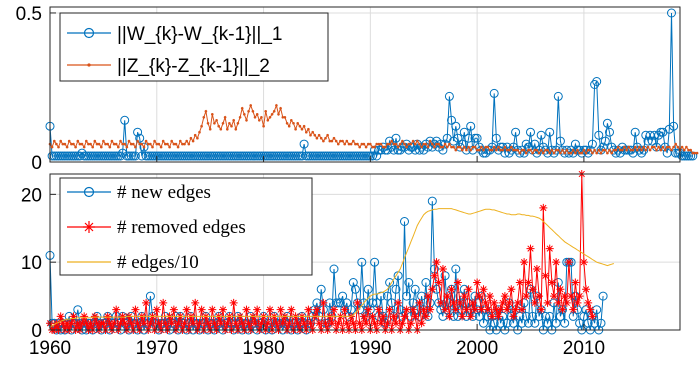 This screenshot has height=375, width=699. I want to click on legend-entry-z-norm: ||Z_{k}-Z_{k-1}||_2, so click(168, 66).